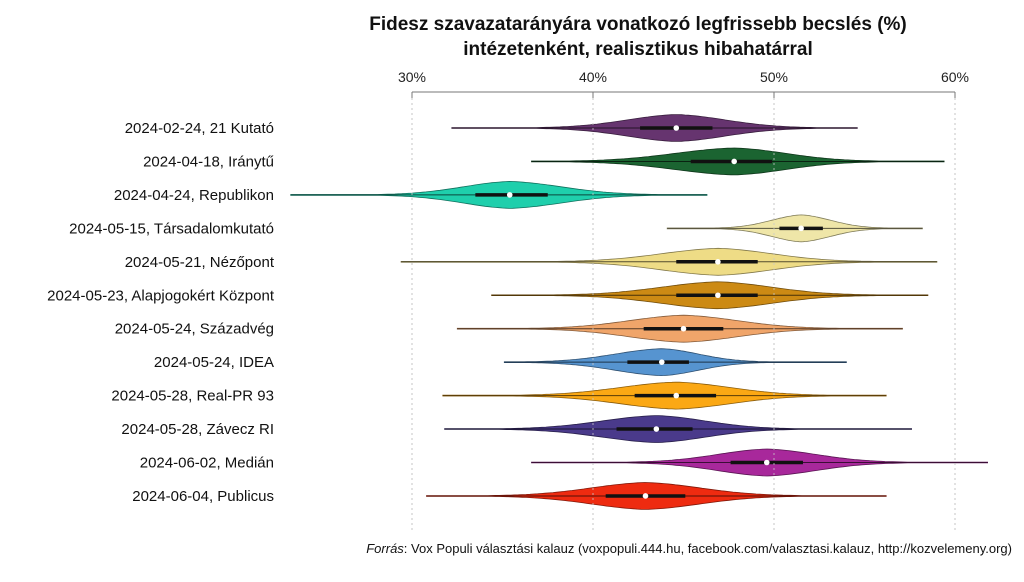  I want to click on category-label: 2024-05-23, Alapjogokért Központ, so click(161, 295).